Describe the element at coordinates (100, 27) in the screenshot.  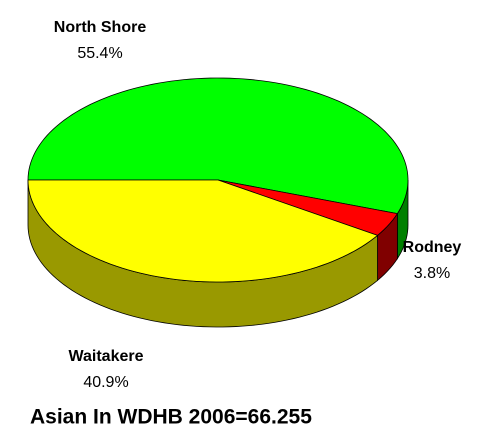
I see `slice-label: North Shore` at that location.